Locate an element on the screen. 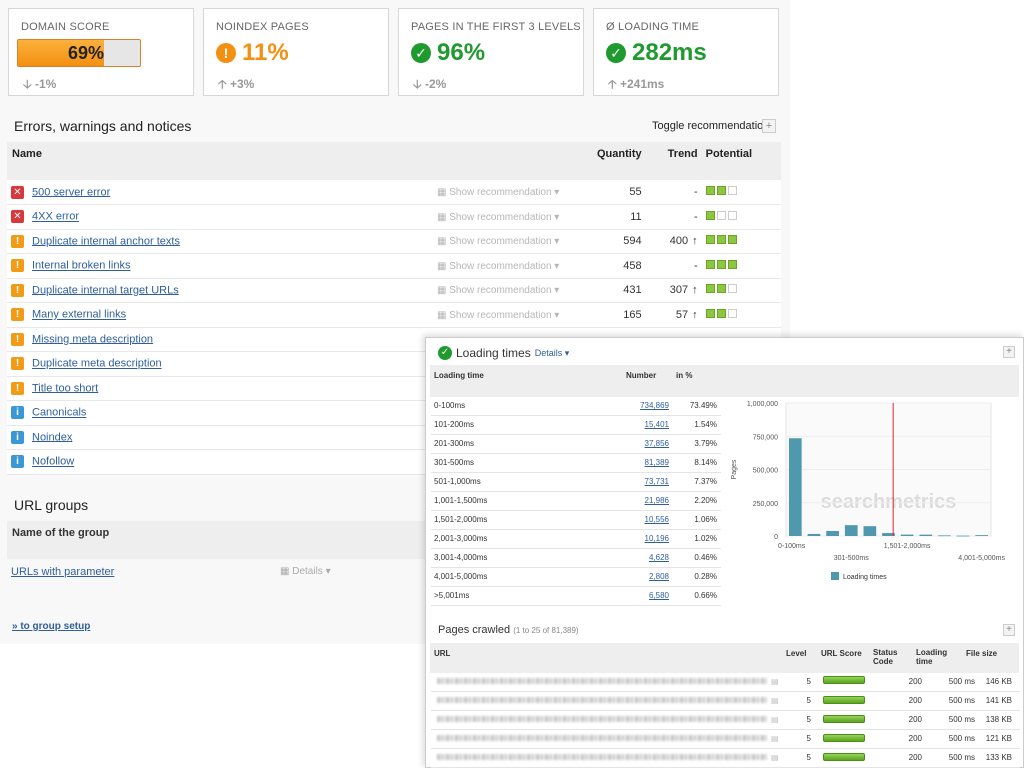 This screenshot has height=768, width=1024. loading-time-value: 500 ms is located at coordinates (948, 720).